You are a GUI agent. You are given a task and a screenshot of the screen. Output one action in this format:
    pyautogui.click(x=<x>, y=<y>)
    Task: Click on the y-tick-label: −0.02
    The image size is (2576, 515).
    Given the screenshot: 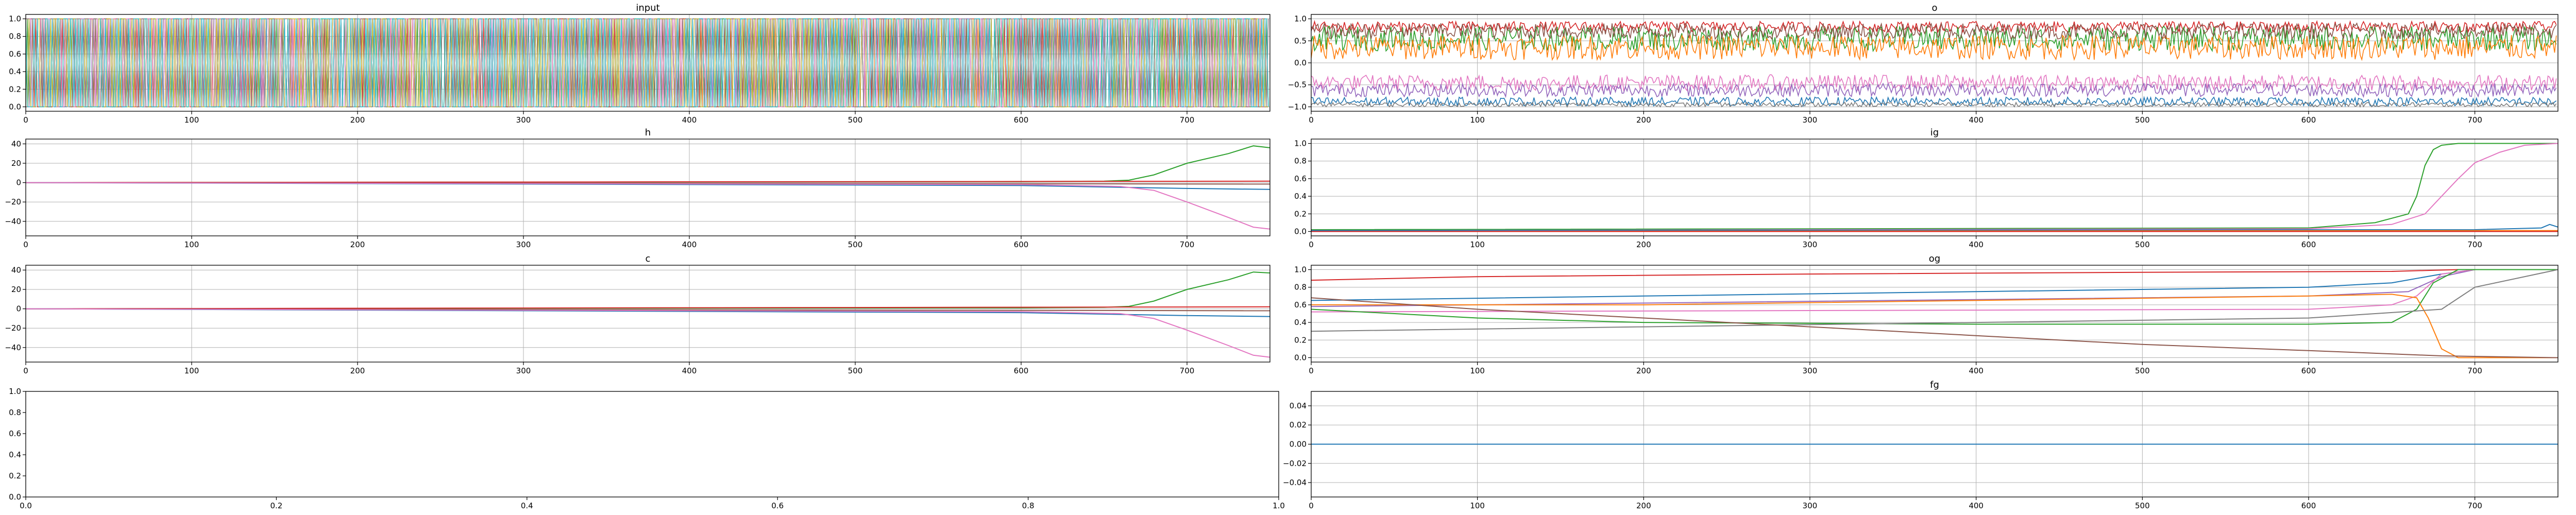 What is the action you would take?
    pyautogui.click(x=1295, y=463)
    